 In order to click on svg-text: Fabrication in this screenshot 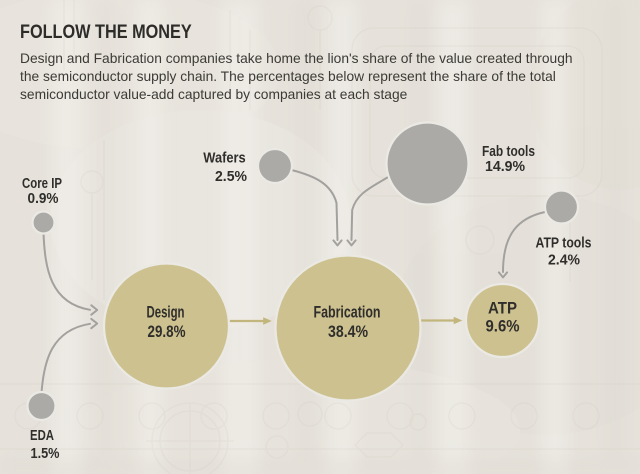, I will do `click(346, 313)`.